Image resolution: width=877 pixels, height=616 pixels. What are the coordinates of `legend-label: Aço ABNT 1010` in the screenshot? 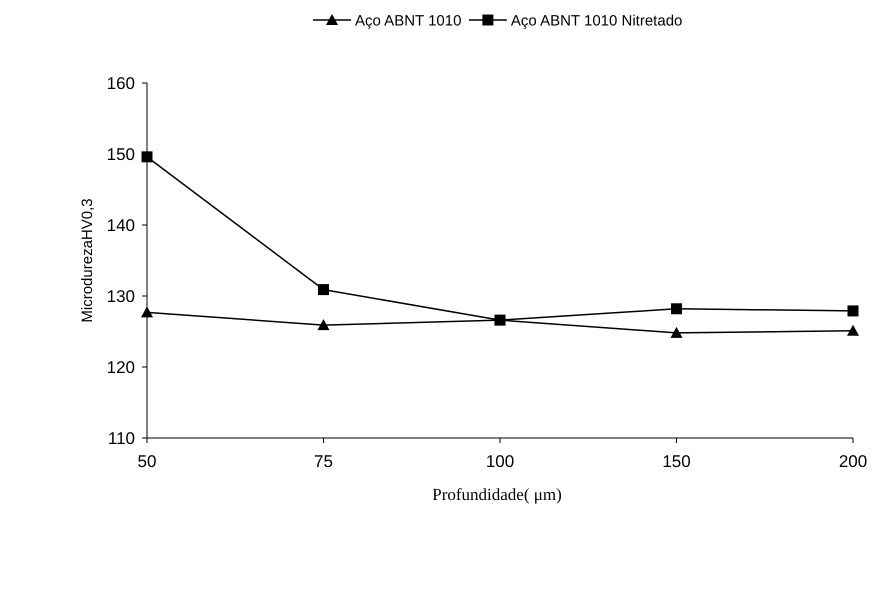 It's located at (408, 21).